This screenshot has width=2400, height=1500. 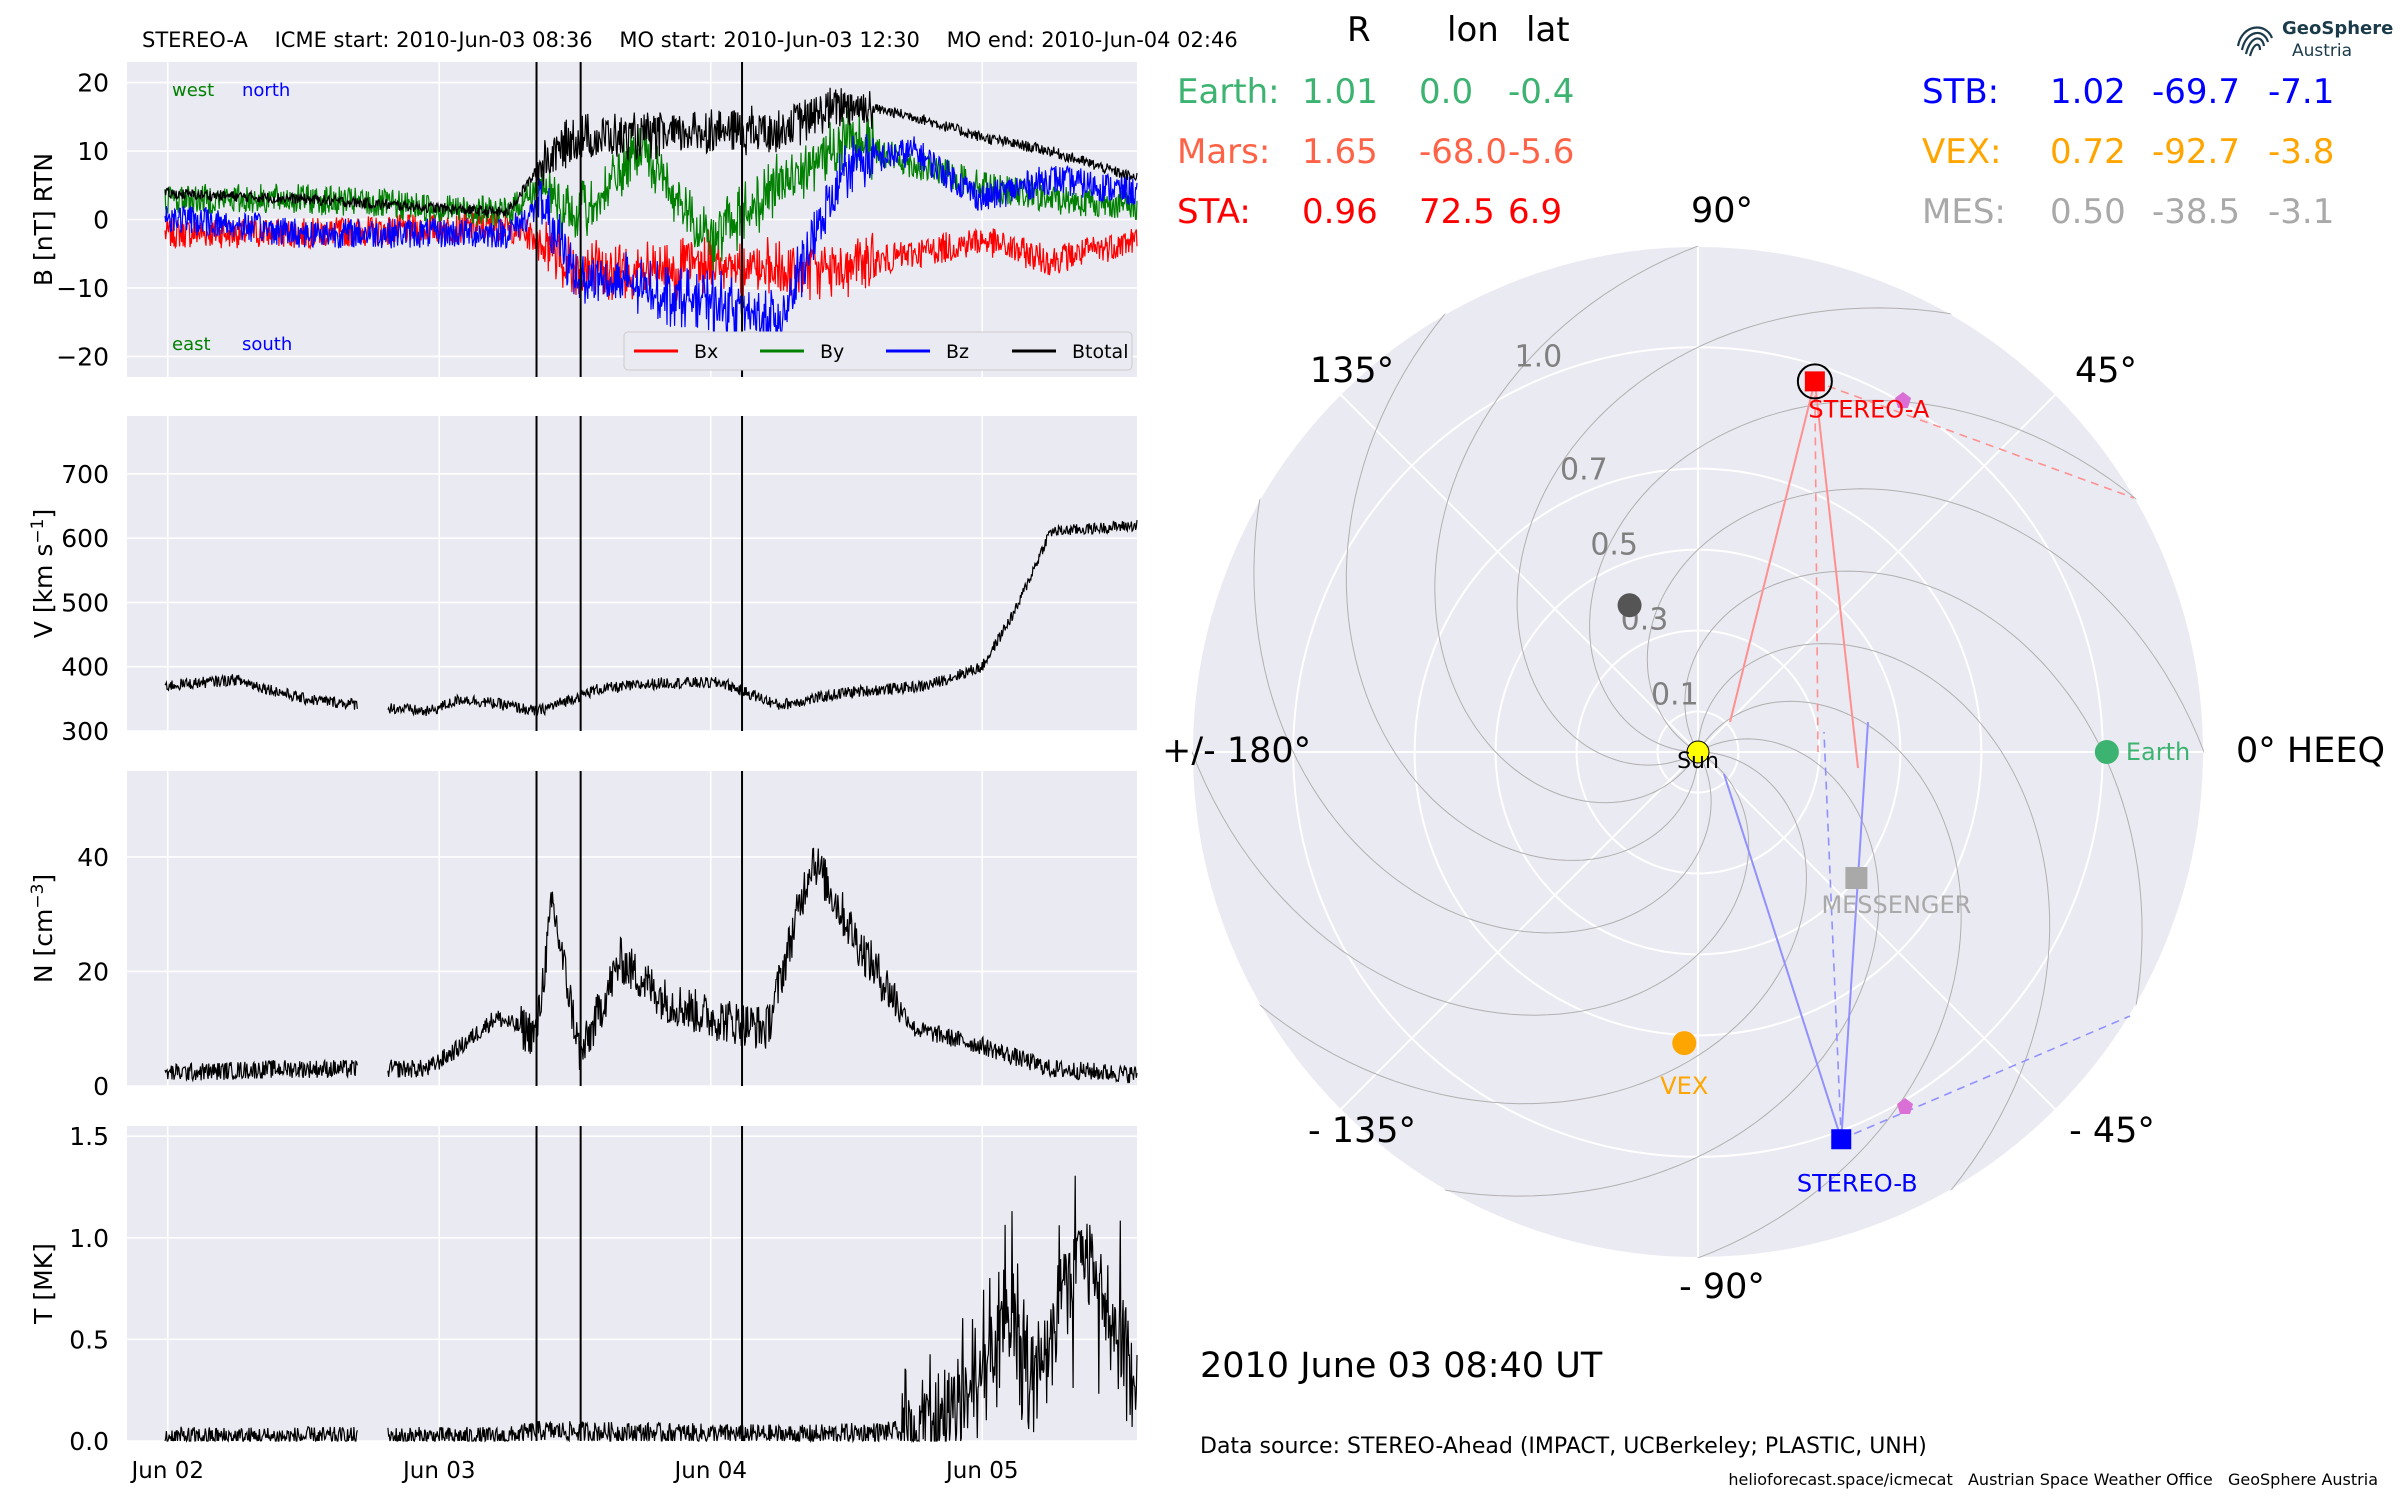 I want to click on table-cell-lon: -38.5, so click(x=2196, y=212).